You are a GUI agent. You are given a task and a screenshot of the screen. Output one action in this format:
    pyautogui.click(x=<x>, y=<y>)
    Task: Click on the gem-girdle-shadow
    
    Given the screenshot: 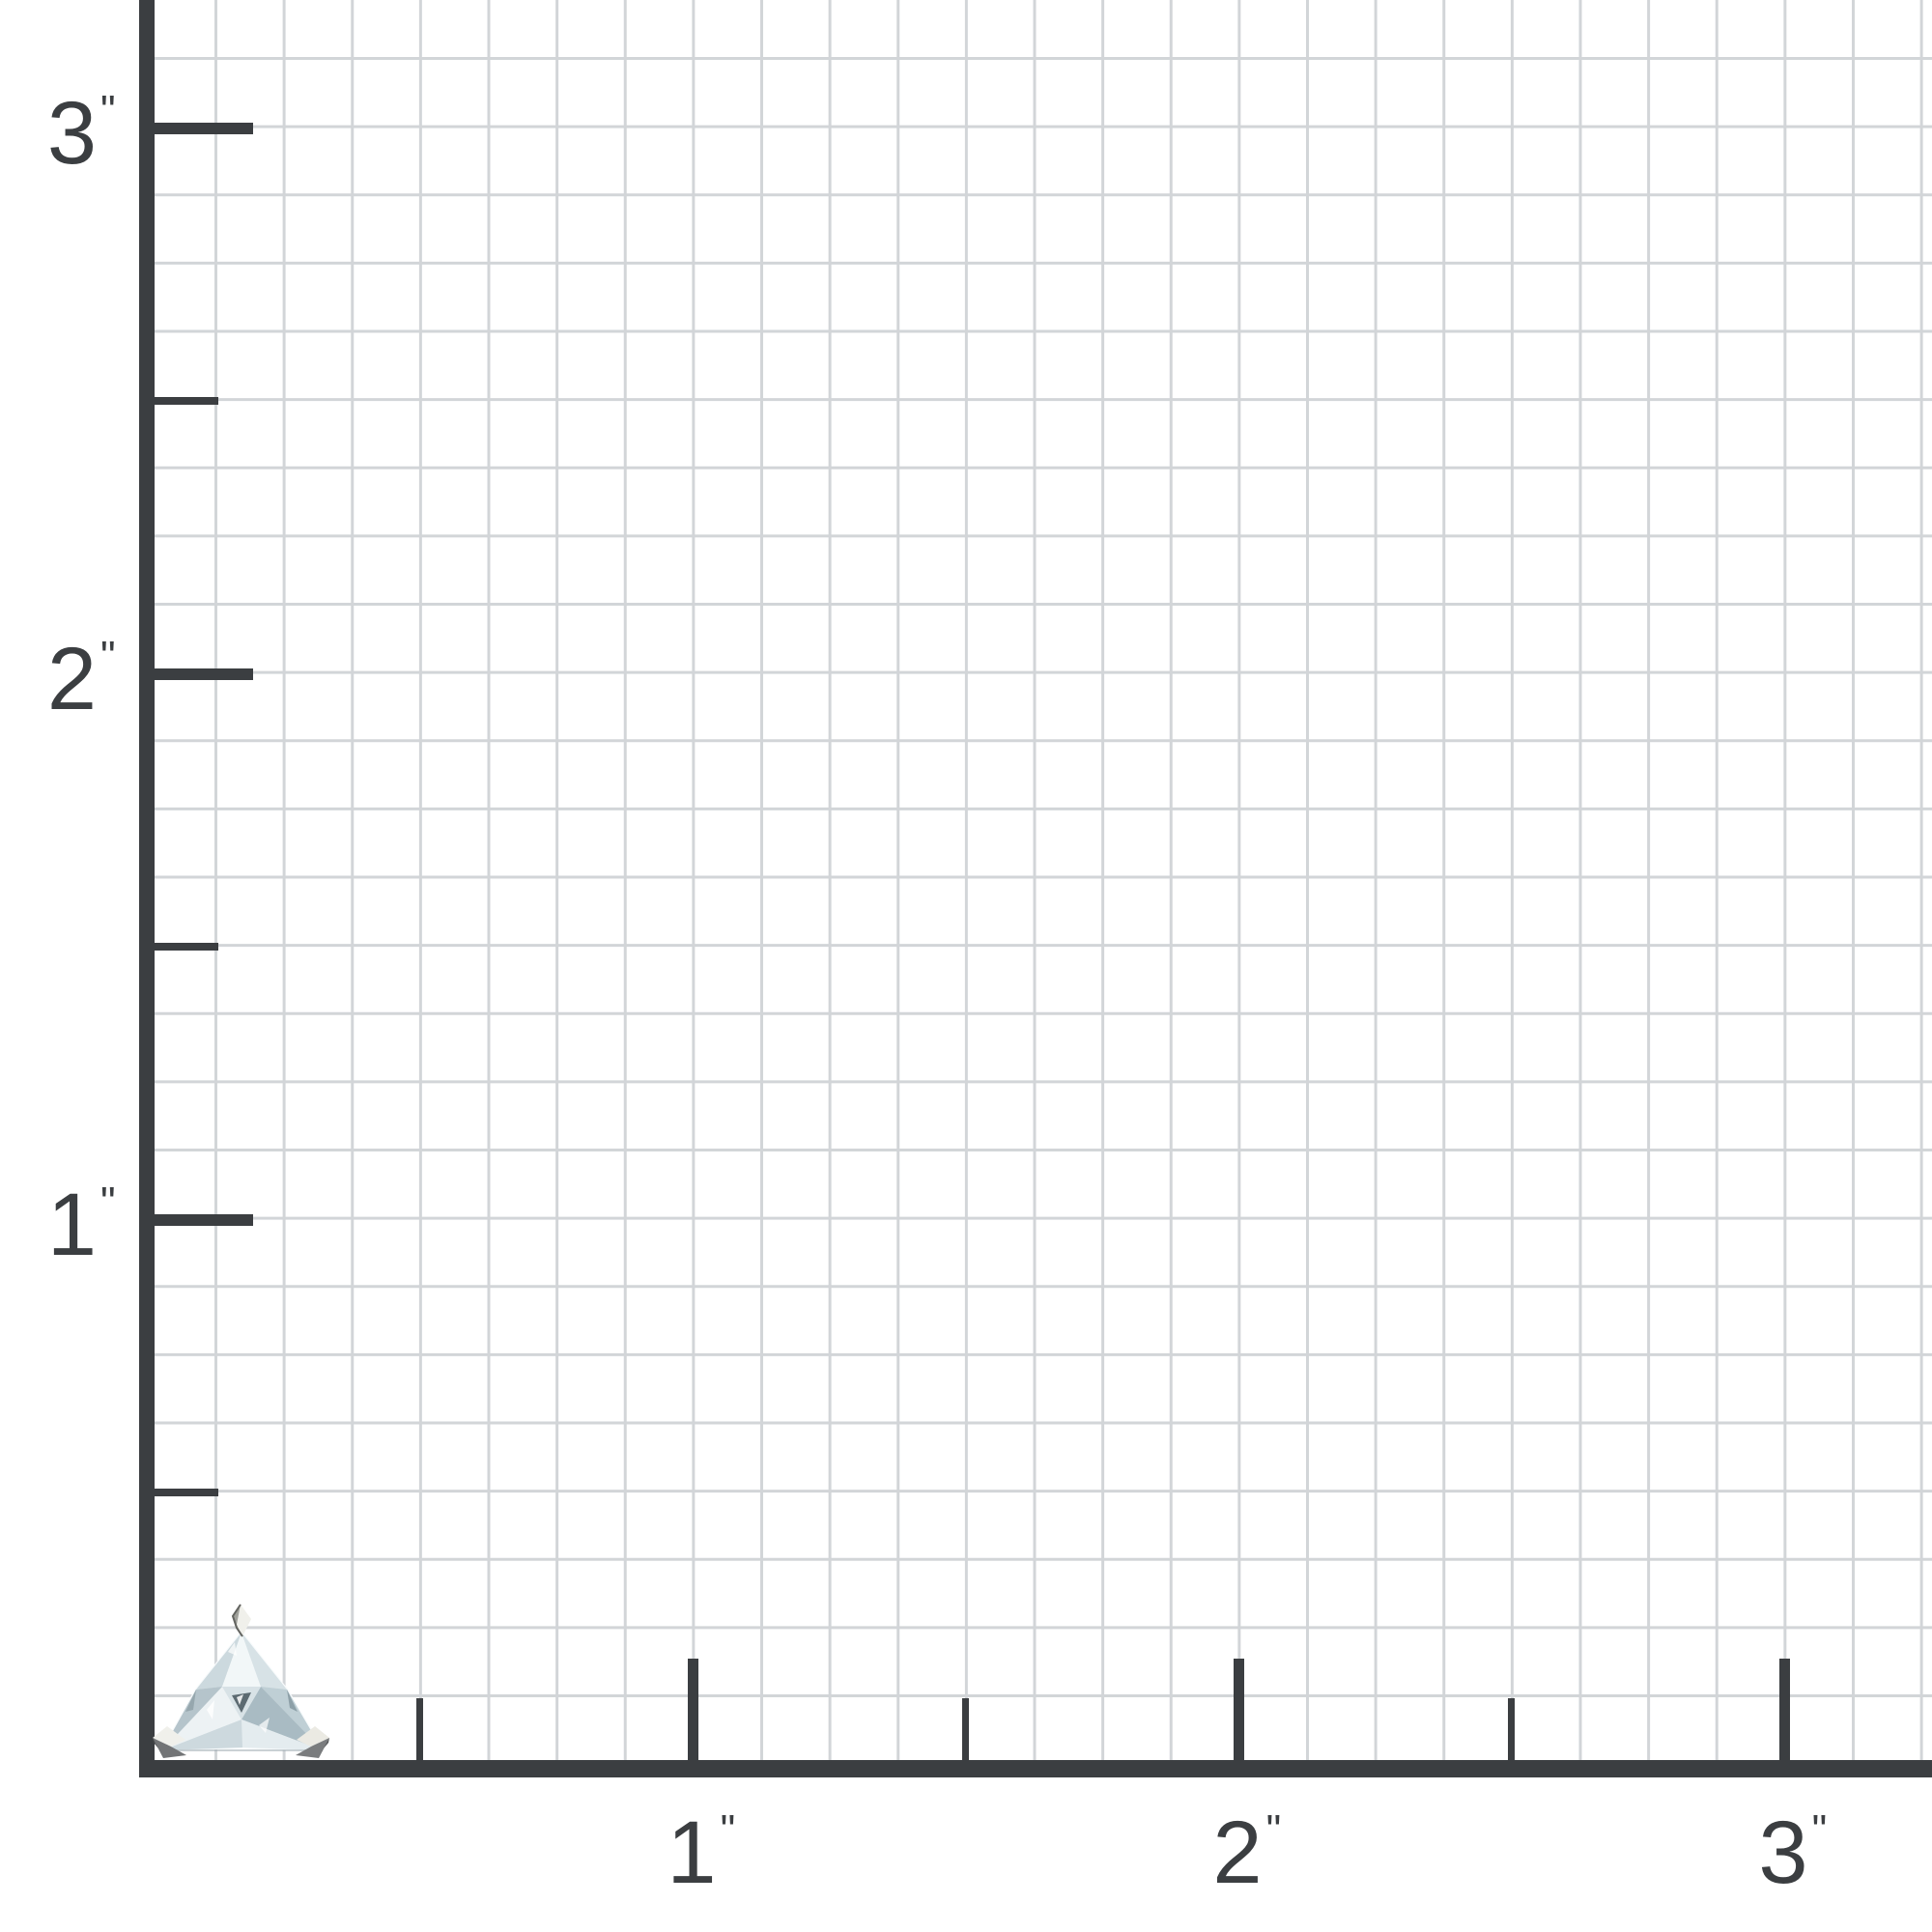 What is the action you would take?
    pyautogui.click(x=242, y=1750)
    